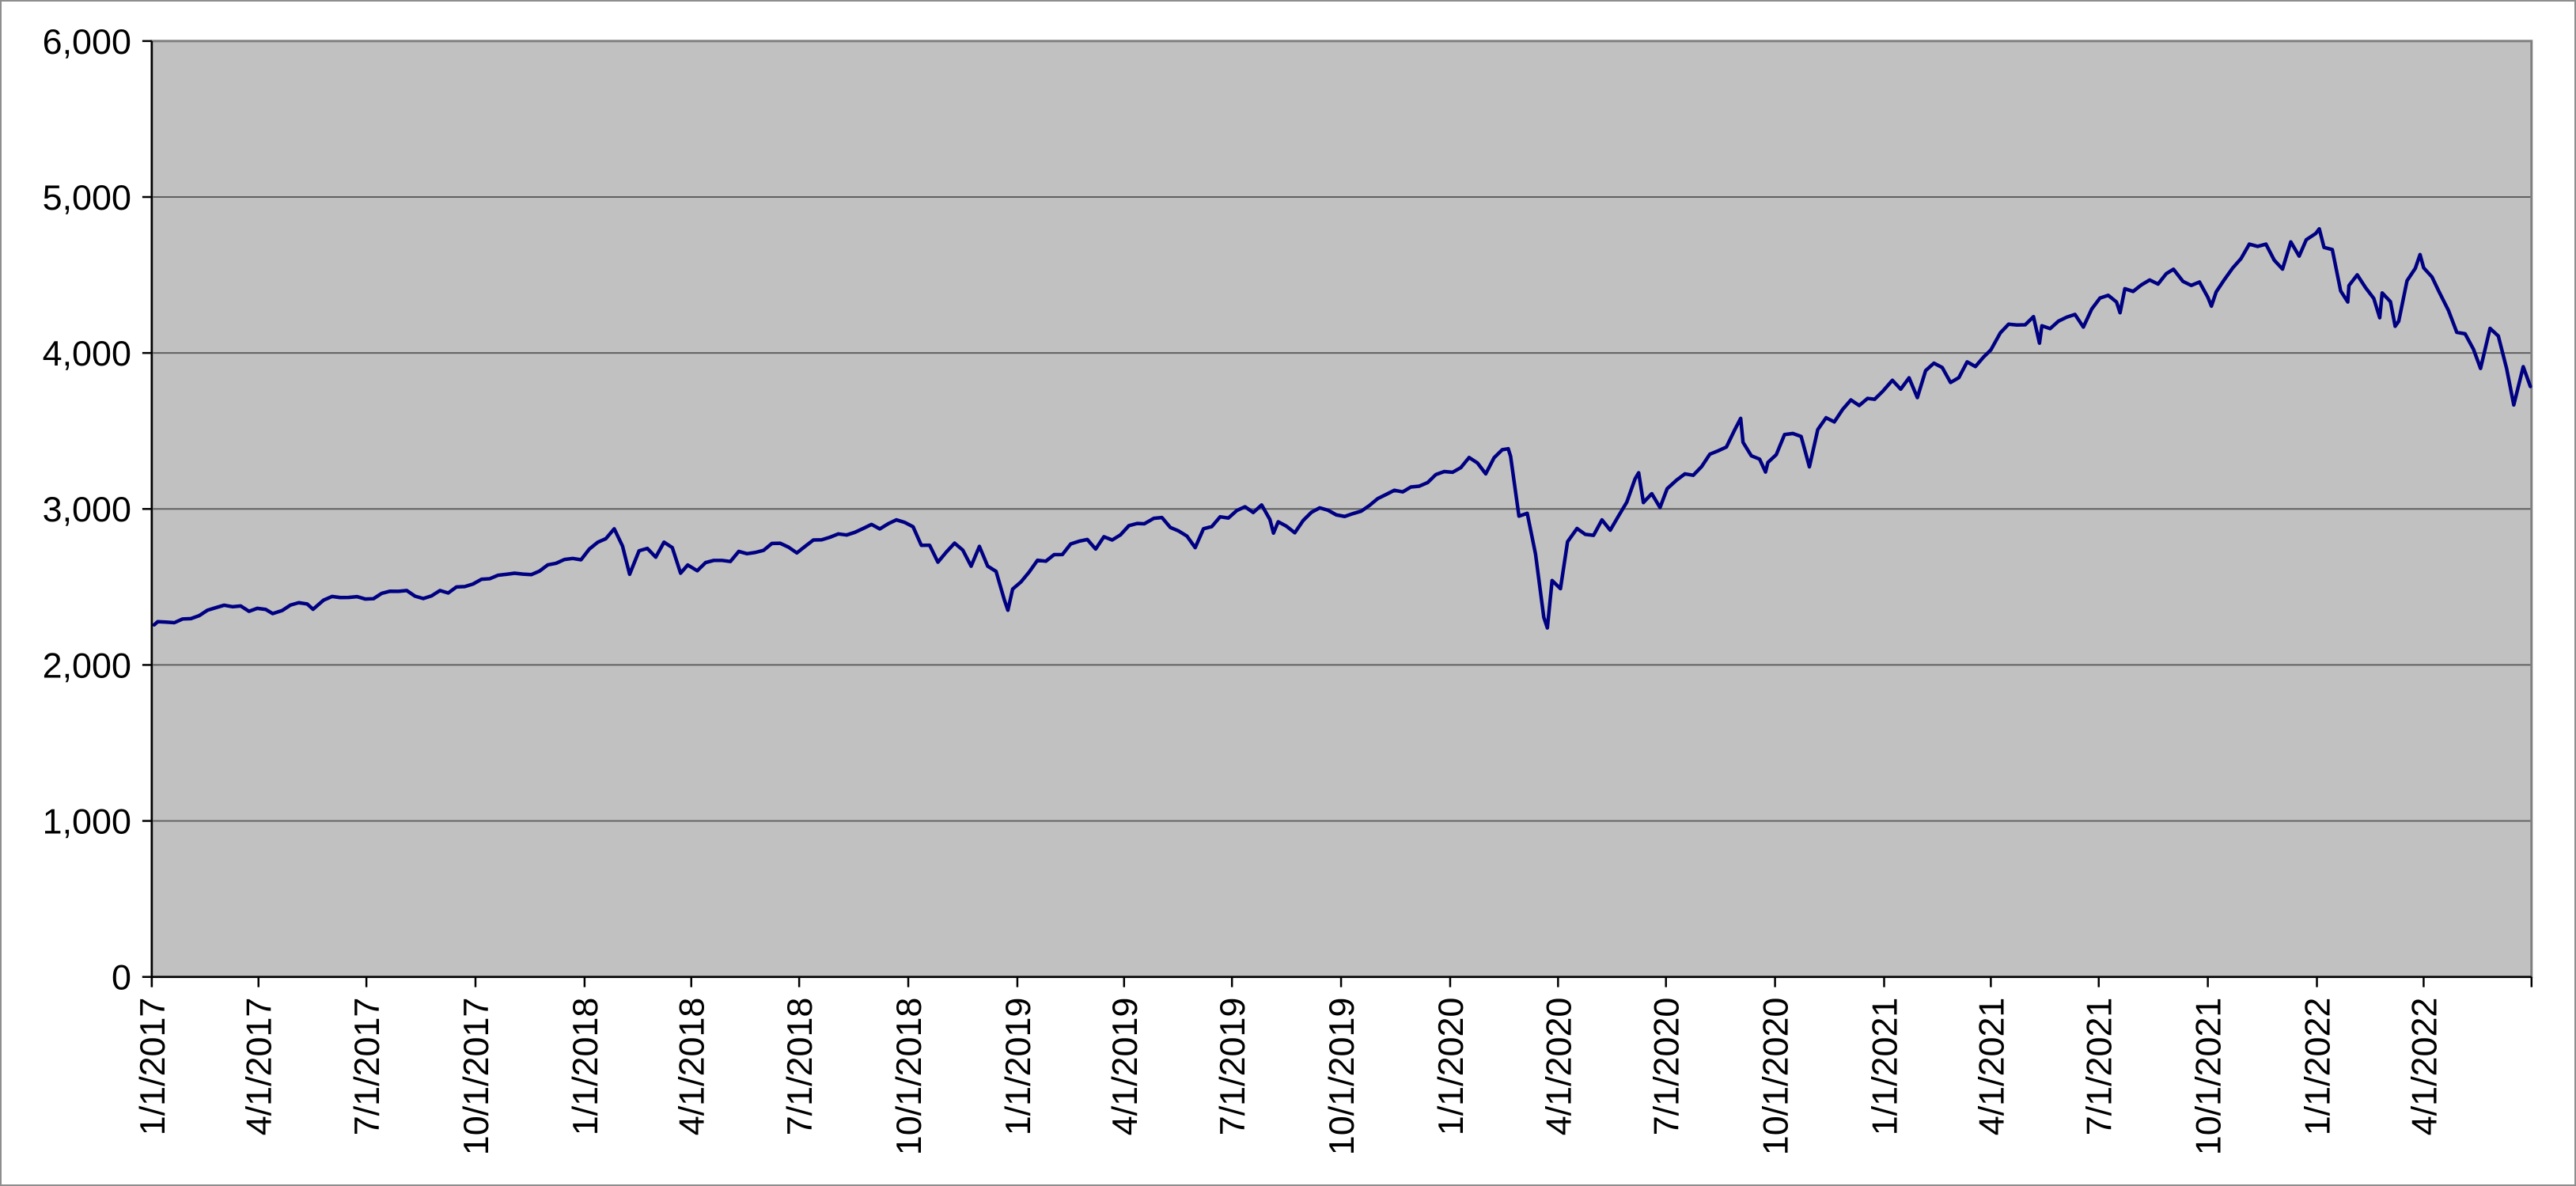 Image resolution: width=2576 pixels, height=1186 pixels. I want to click on x-tick-label: 4/1/2021, so click(1991, 1067).